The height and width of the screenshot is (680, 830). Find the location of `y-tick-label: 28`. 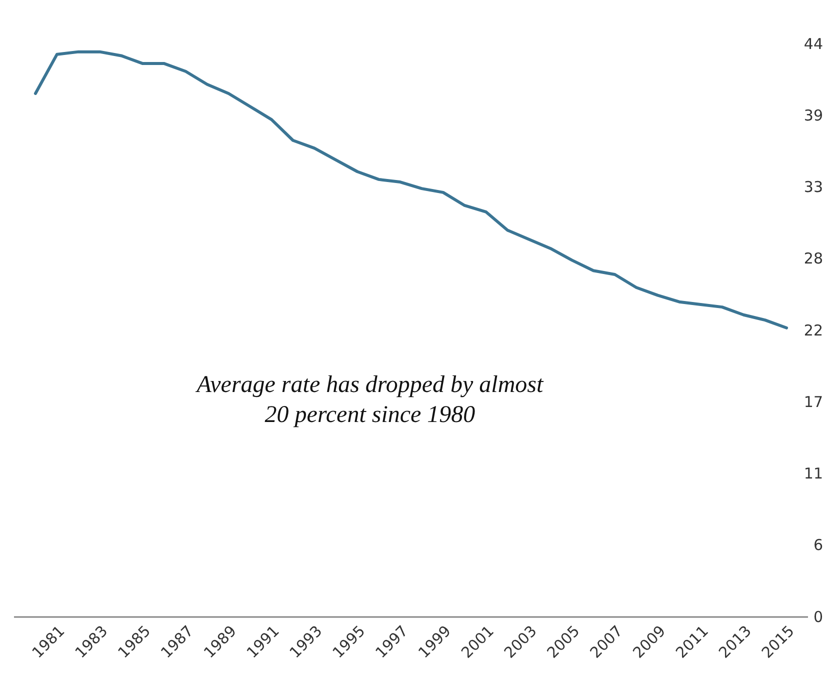

y-tick-label: 28 is located at coordinates (813, 259).